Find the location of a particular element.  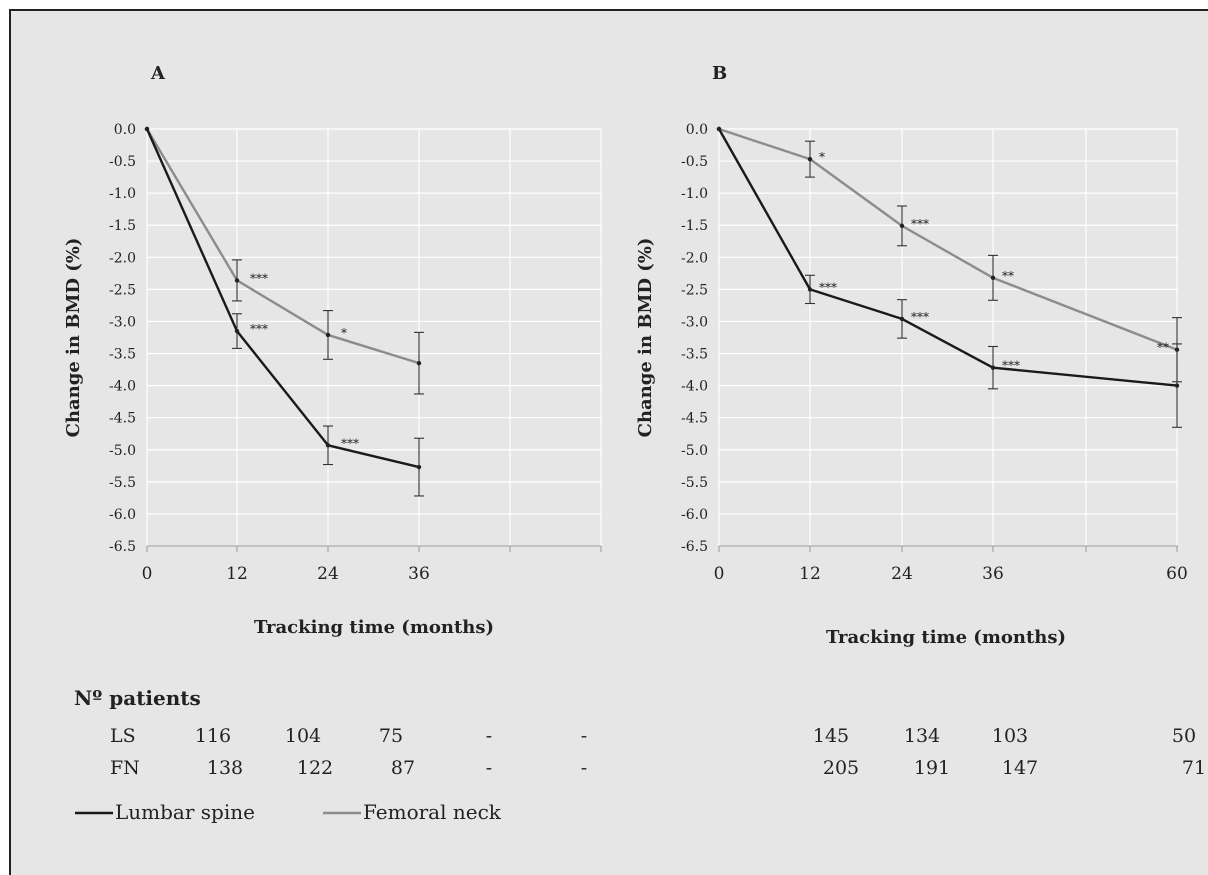

table-cell-b: 134 is located at coordinates (922, 736).